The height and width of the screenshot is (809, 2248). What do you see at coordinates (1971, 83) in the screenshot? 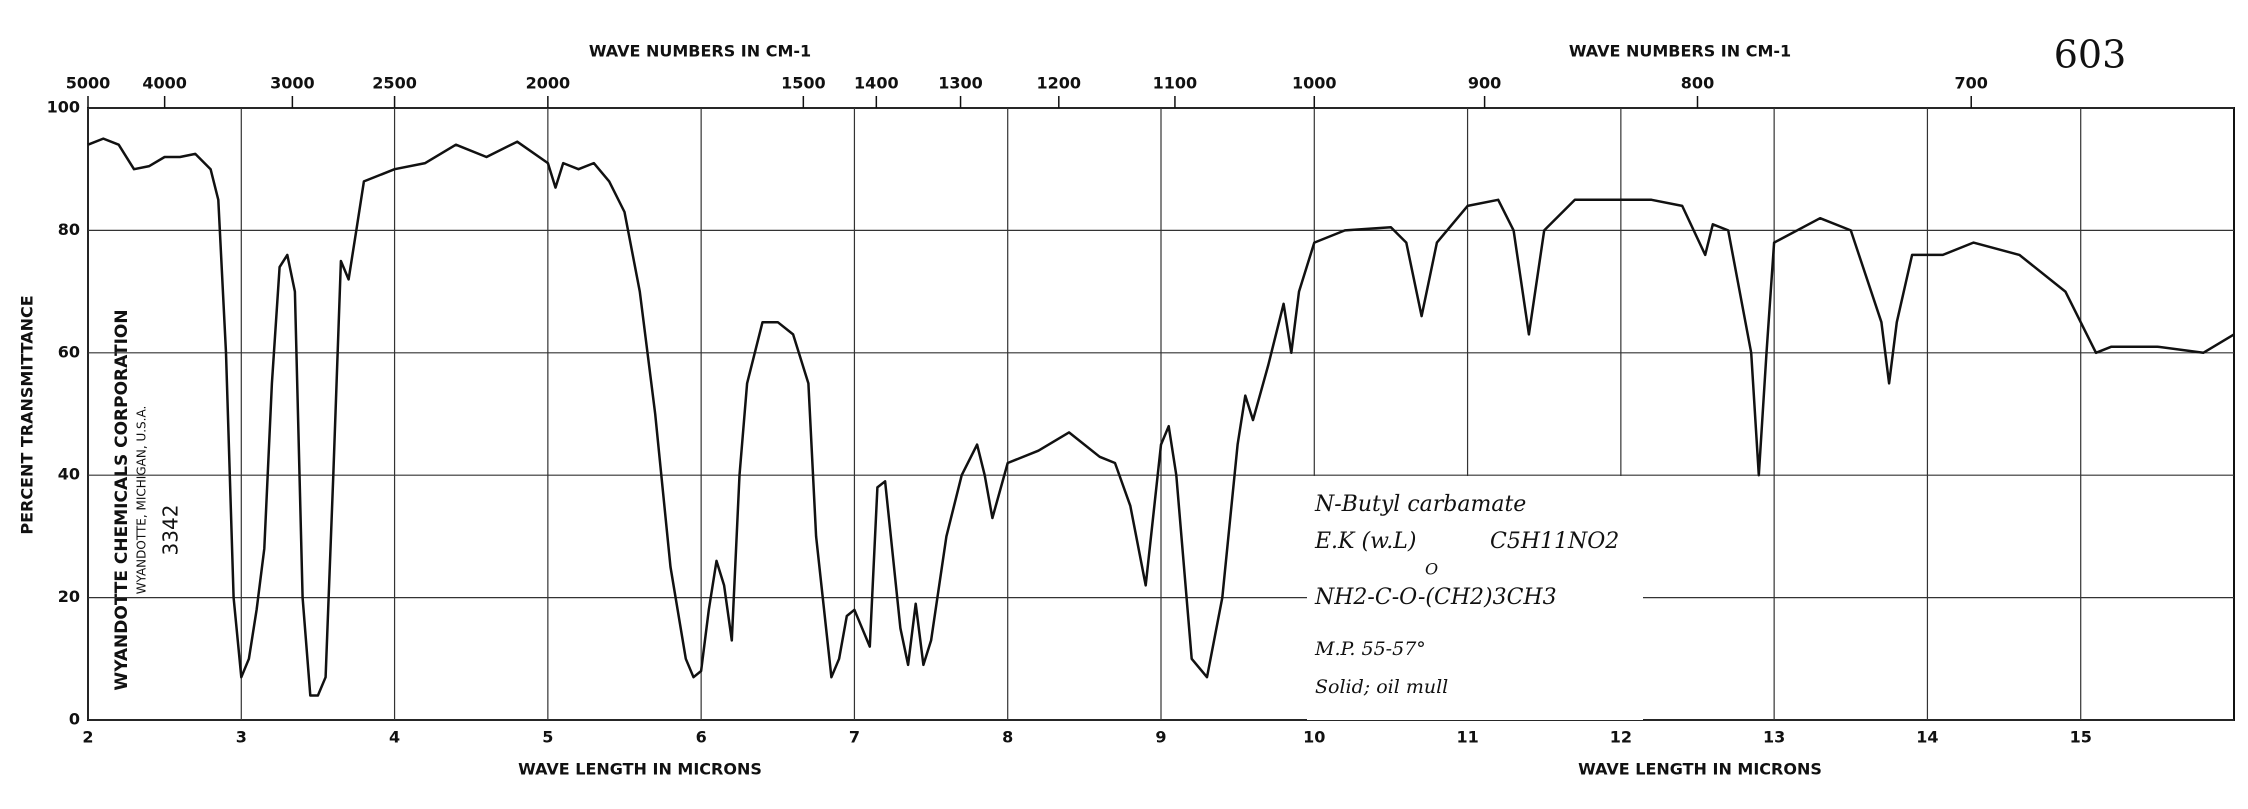
I see `x2-tick-label: 700` at bounding box center [1971, 83].